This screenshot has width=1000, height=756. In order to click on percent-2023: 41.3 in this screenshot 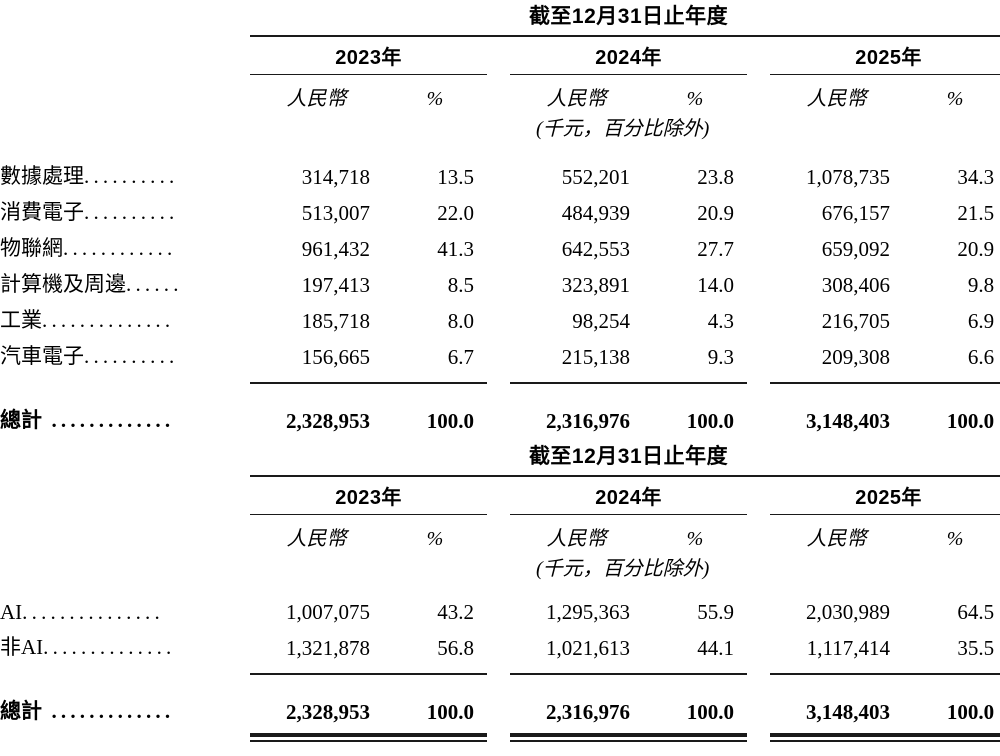, I will do `click(455, 249)`.